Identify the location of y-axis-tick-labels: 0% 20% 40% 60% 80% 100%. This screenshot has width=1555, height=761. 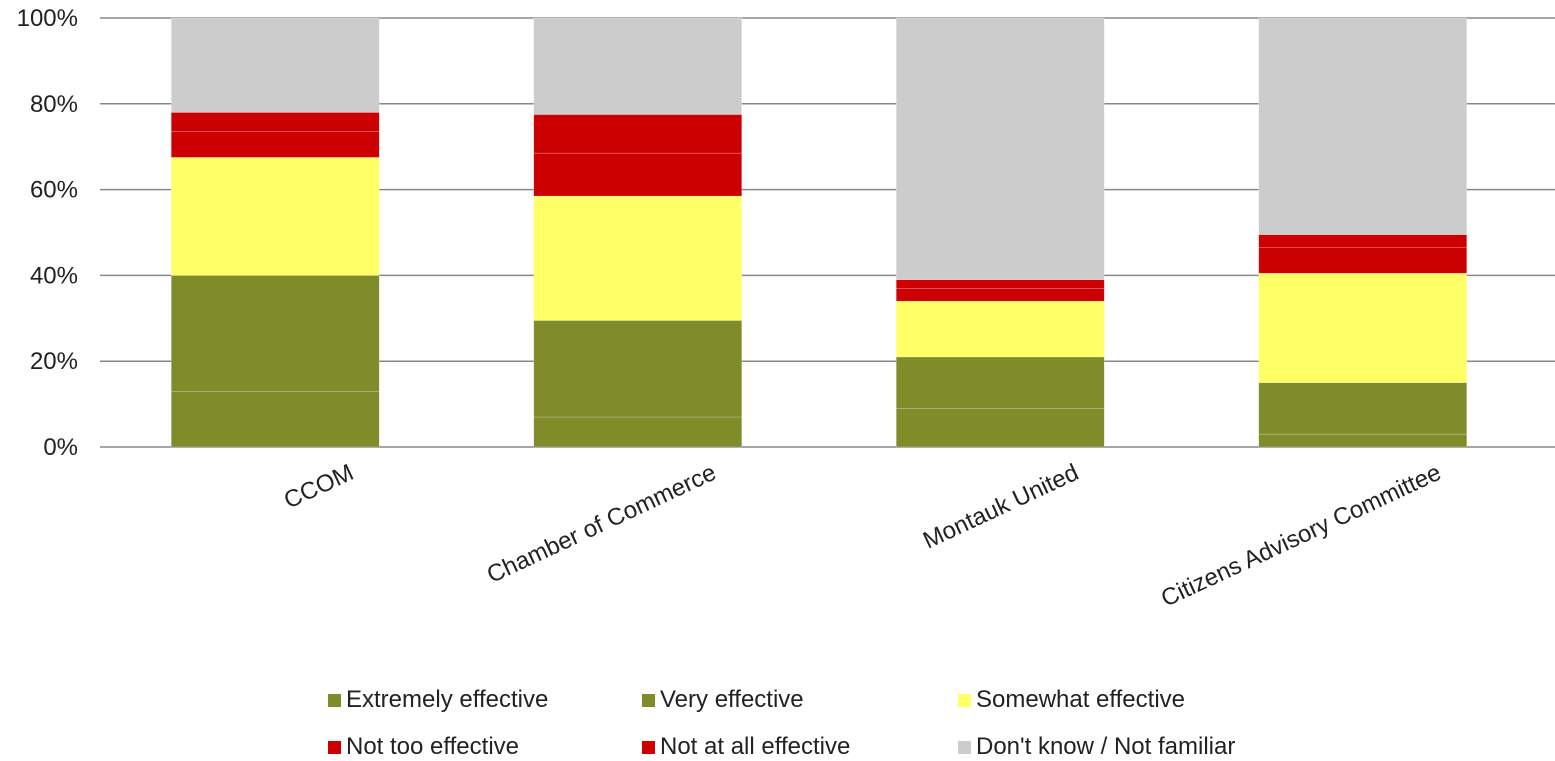
(47, 233).